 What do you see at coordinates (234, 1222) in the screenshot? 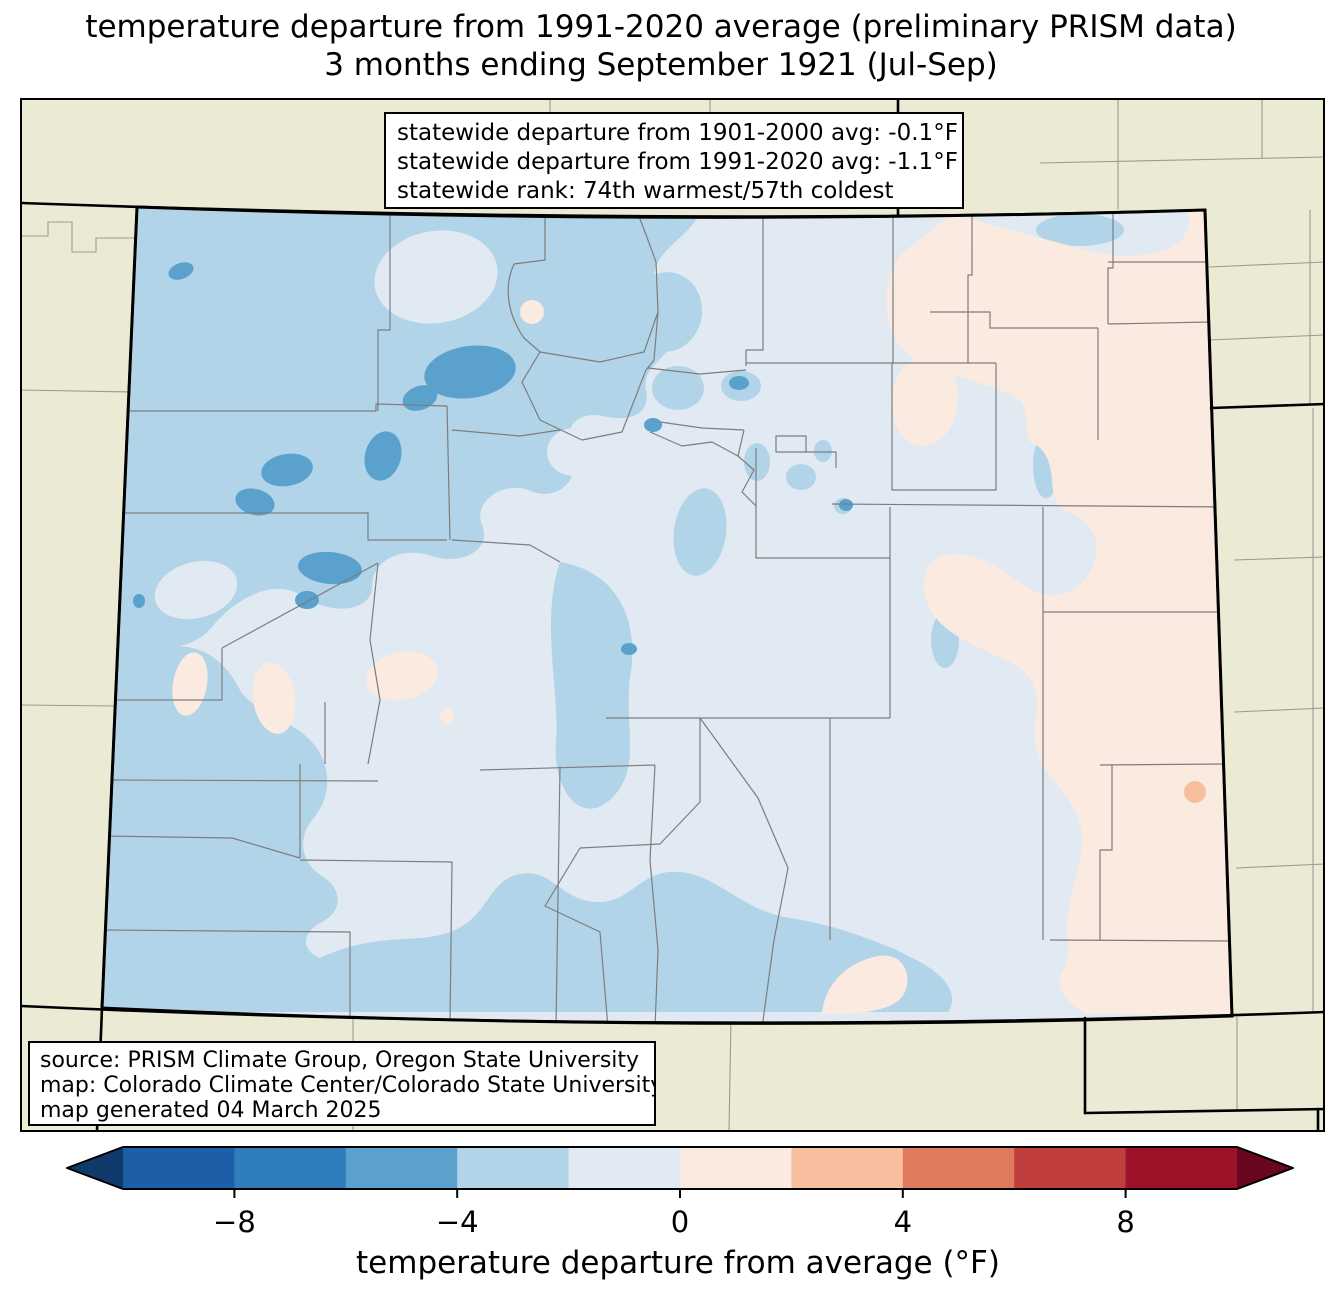
I see `colorbar-tick-label: −8` at bounding box center [234, 1222].